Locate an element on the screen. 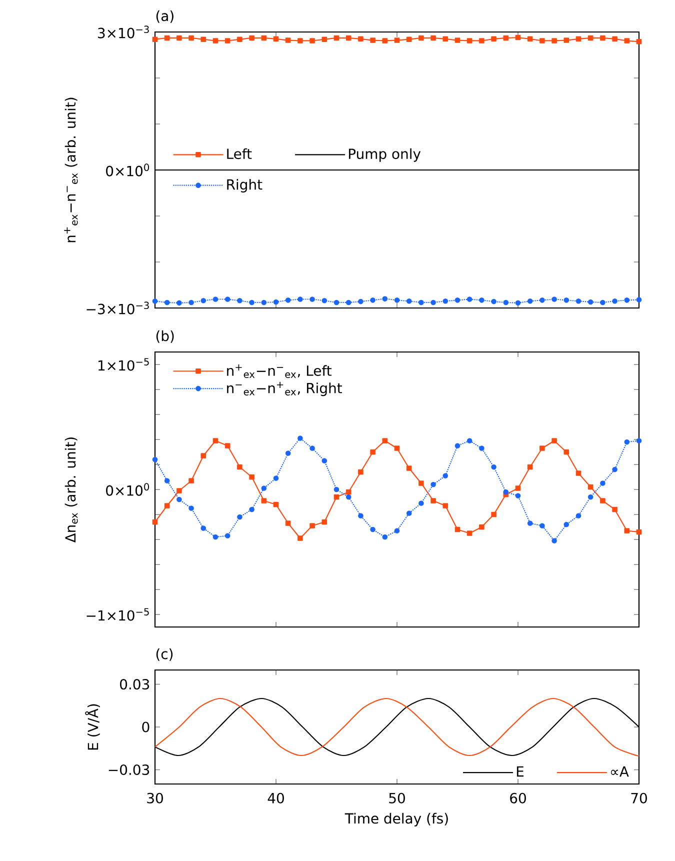 Image resolution: width=675 pixels, height=861 pixels. legend-label: Right is located at coordinates (244, 185).